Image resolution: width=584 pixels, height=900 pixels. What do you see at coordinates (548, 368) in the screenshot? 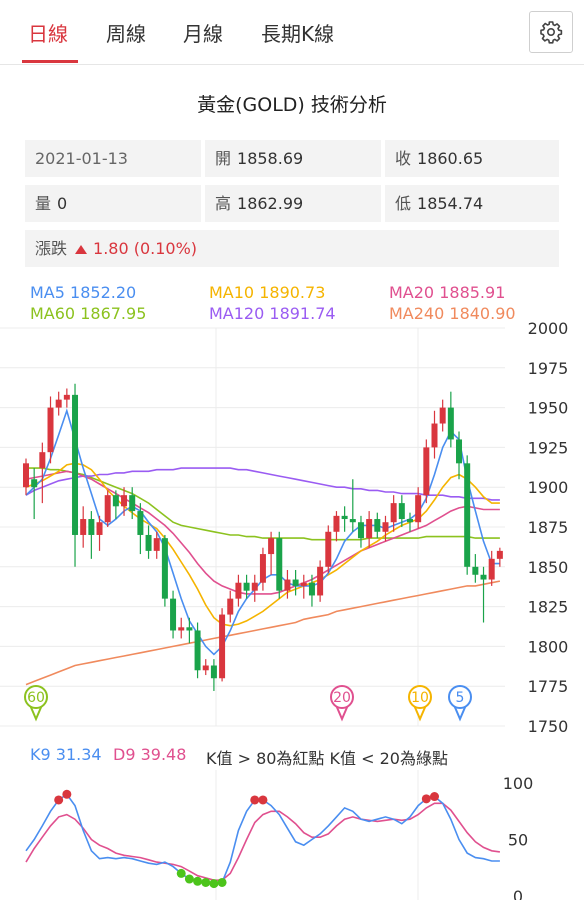
I see `y-tick-label: 1975` at bounding box center [548, 368].